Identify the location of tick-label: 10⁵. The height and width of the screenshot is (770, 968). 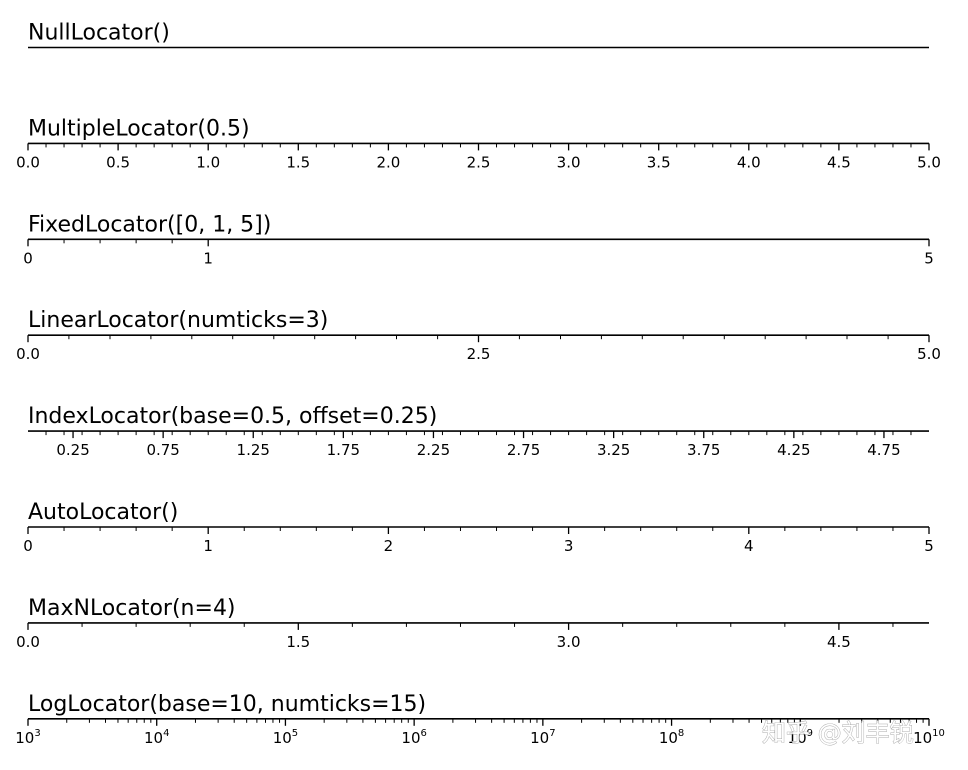
(285, 737).